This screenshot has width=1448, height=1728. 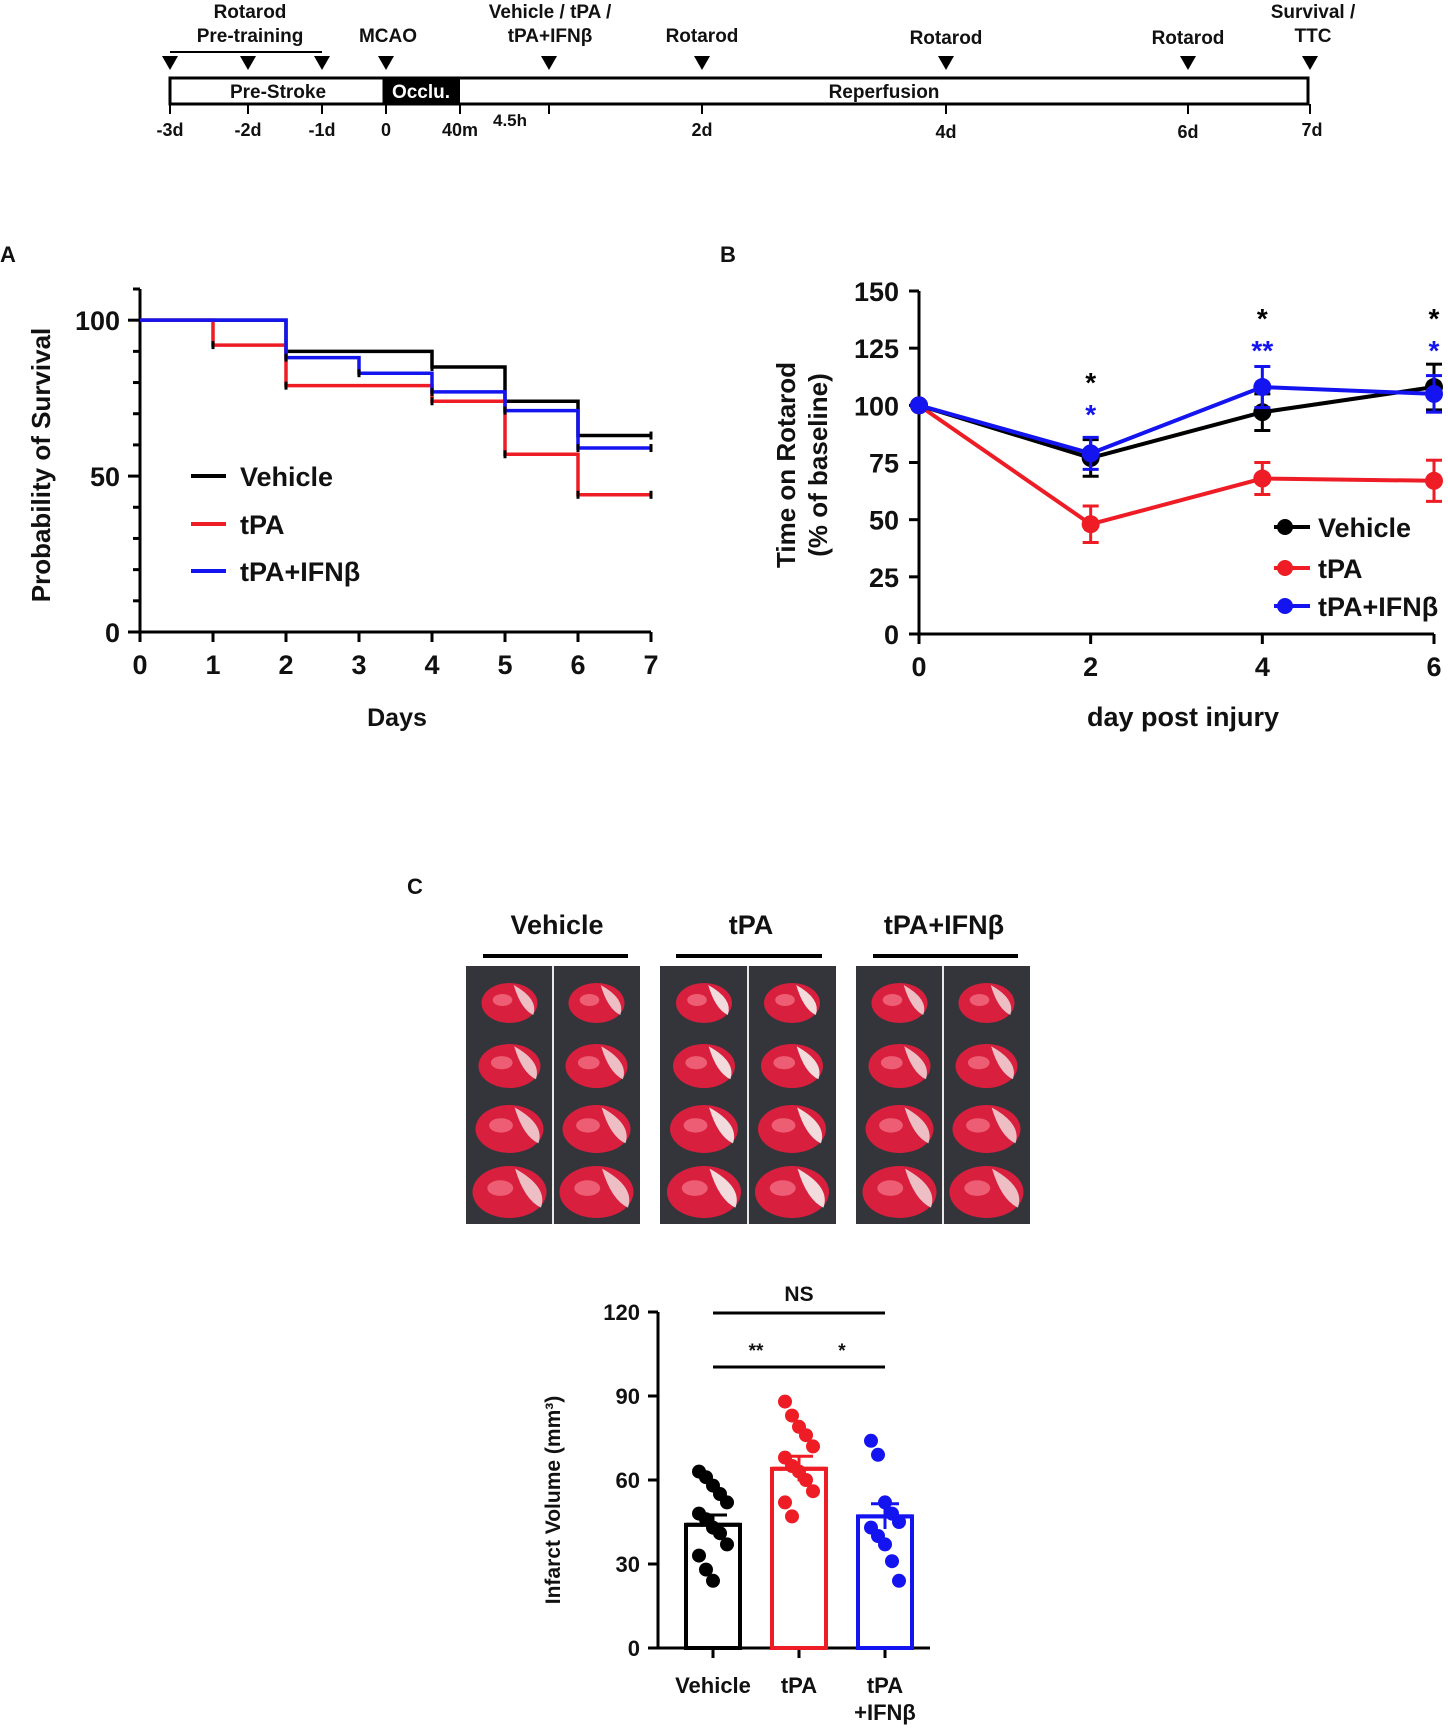 I want to click on infarct-ytick-label: 90, so click(x=628, y=1396).